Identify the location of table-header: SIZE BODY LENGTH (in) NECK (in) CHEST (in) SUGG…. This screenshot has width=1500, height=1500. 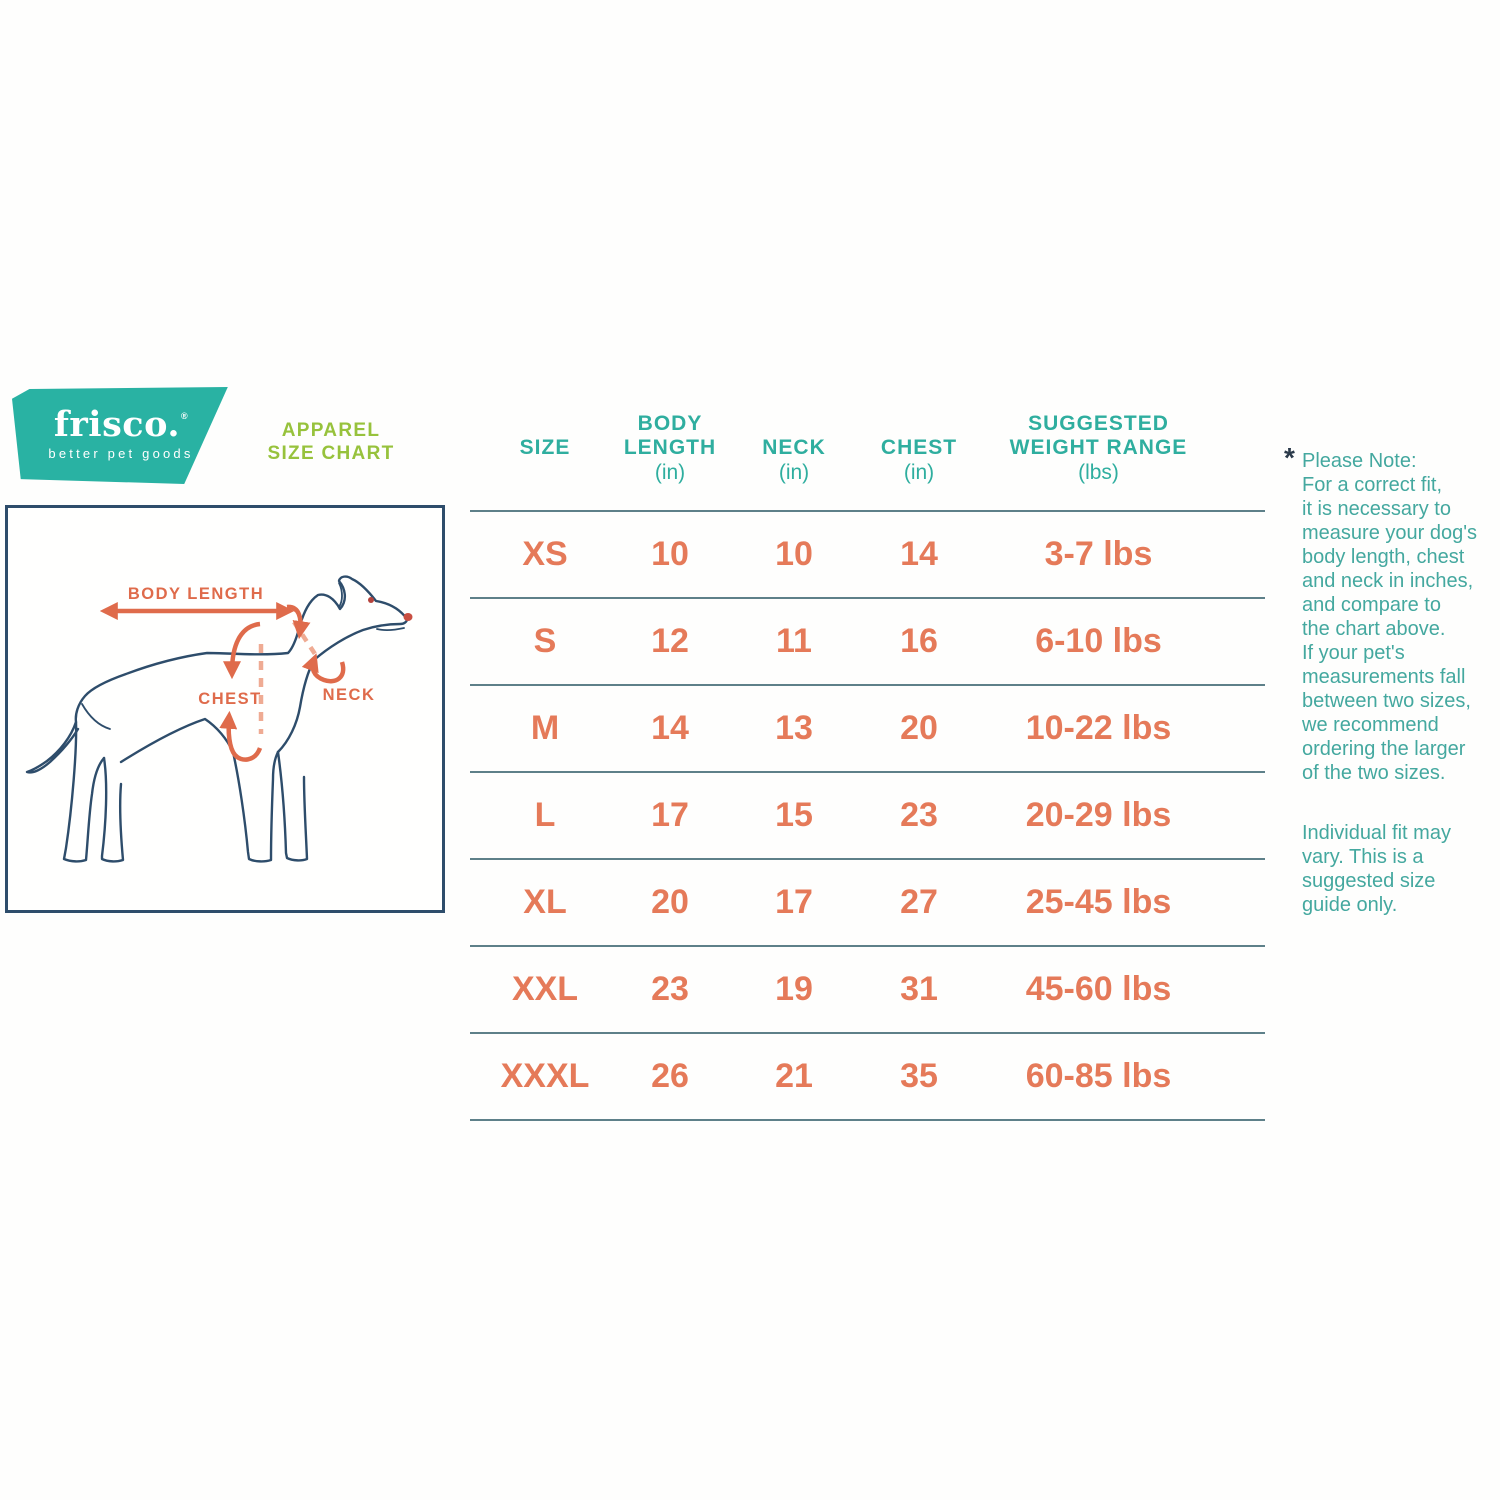
(867, 461).